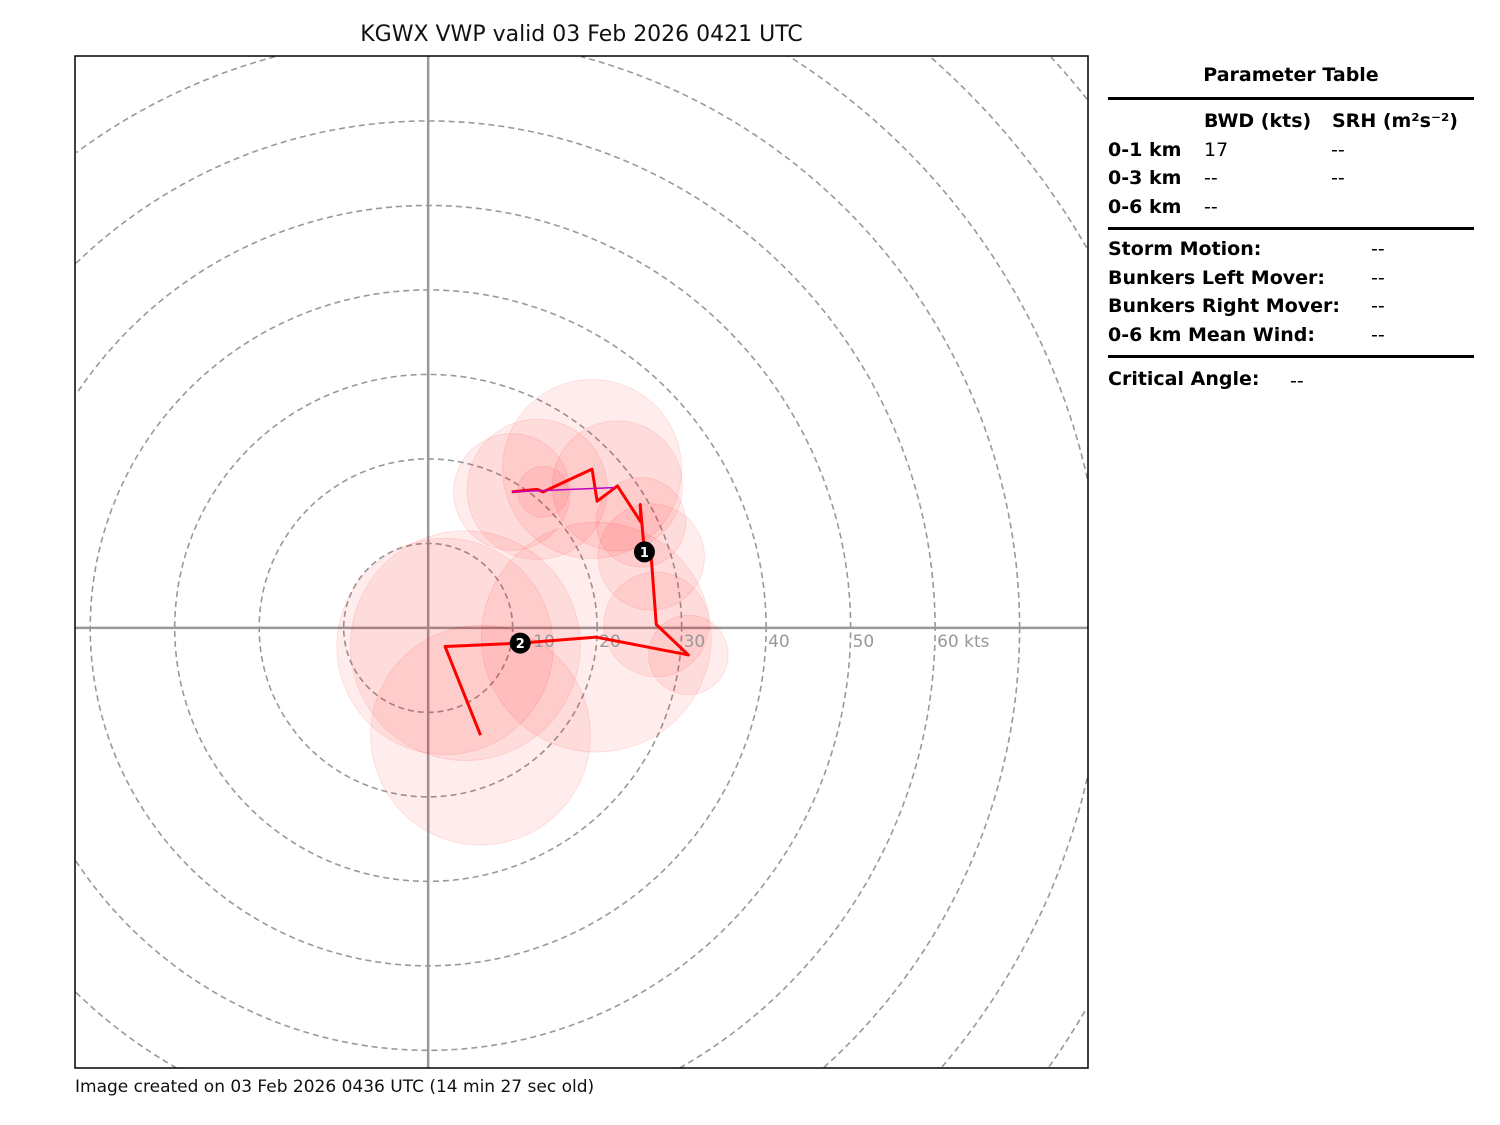  What do you see at coordinates (1291, 75) in the screenshot?
I see `parameter-table-title: Parameter Table` at bounding box center [1291, 75].